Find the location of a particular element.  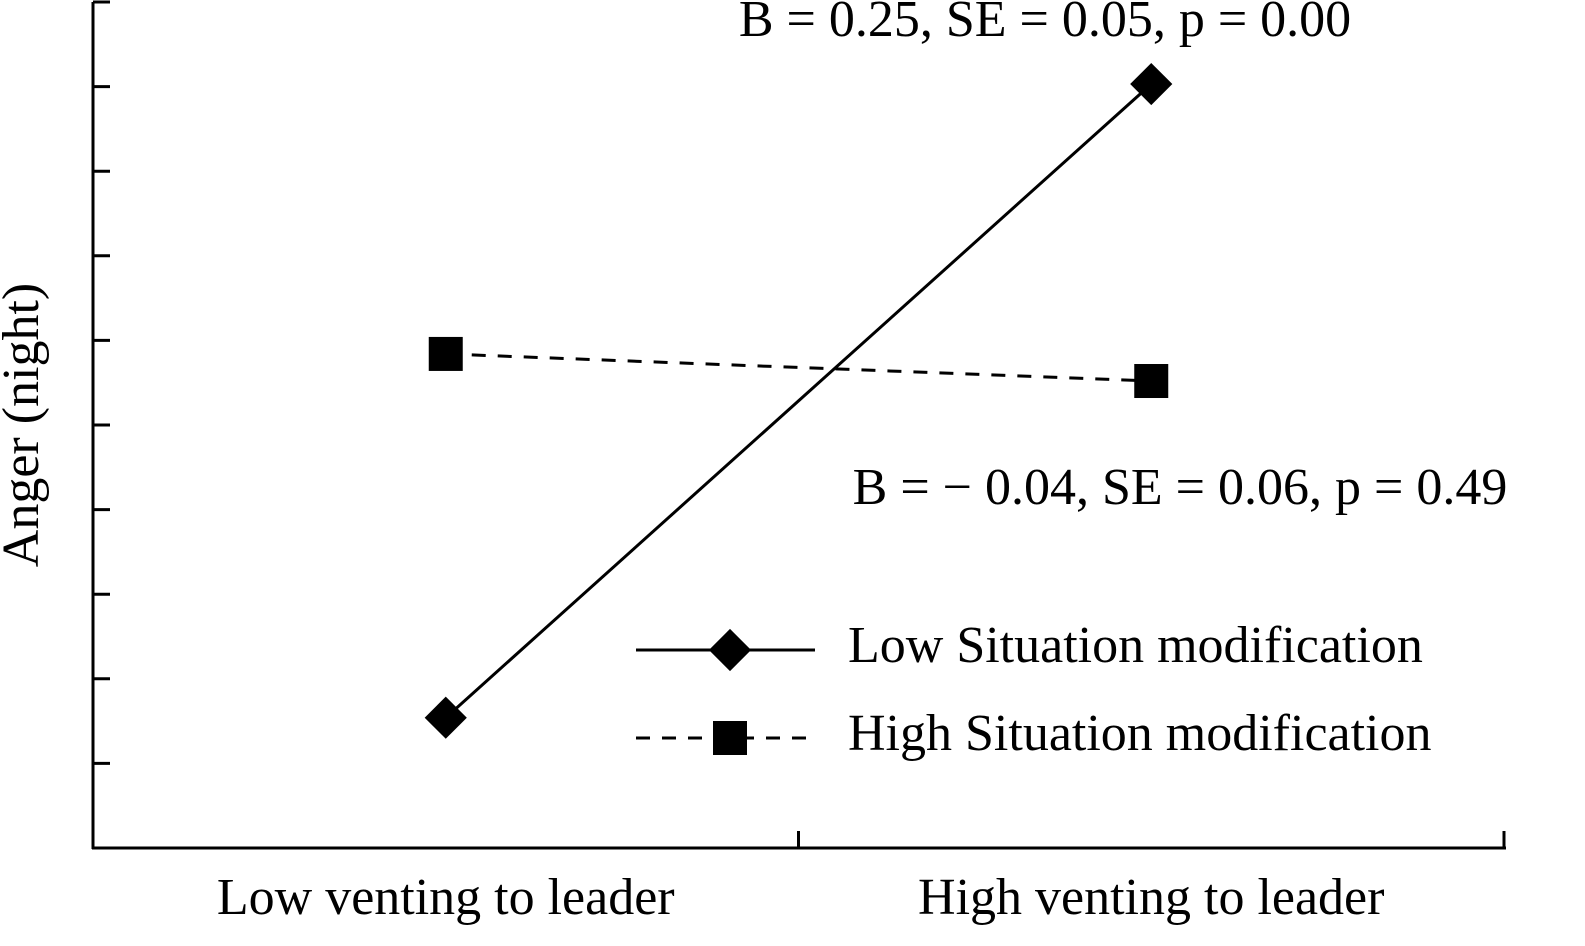

y-axis-label: Anger (night) is located at coordinates (25, 425).